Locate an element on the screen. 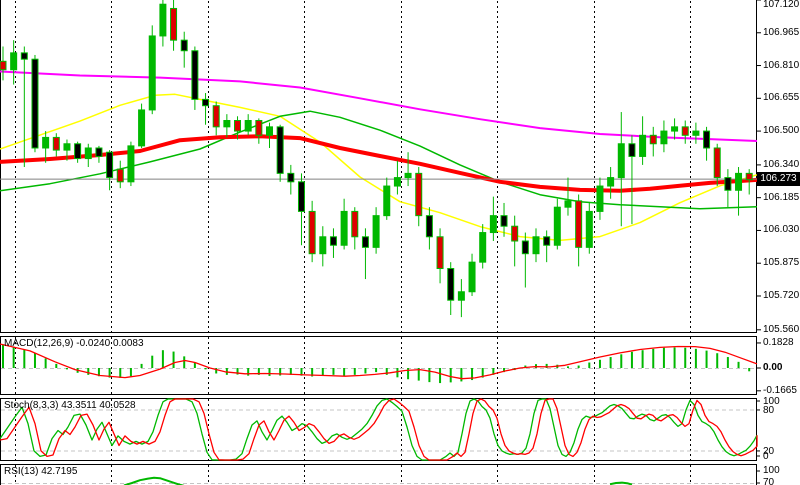  macd-signal-line is located at coordinates (379, 361).